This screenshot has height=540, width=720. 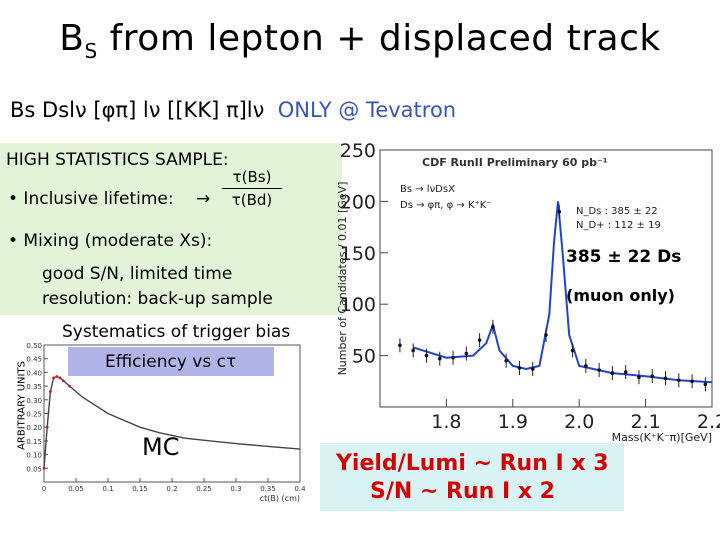 I want to click on eff-y-tick-label: 0.20, so click(x=34, y=428).